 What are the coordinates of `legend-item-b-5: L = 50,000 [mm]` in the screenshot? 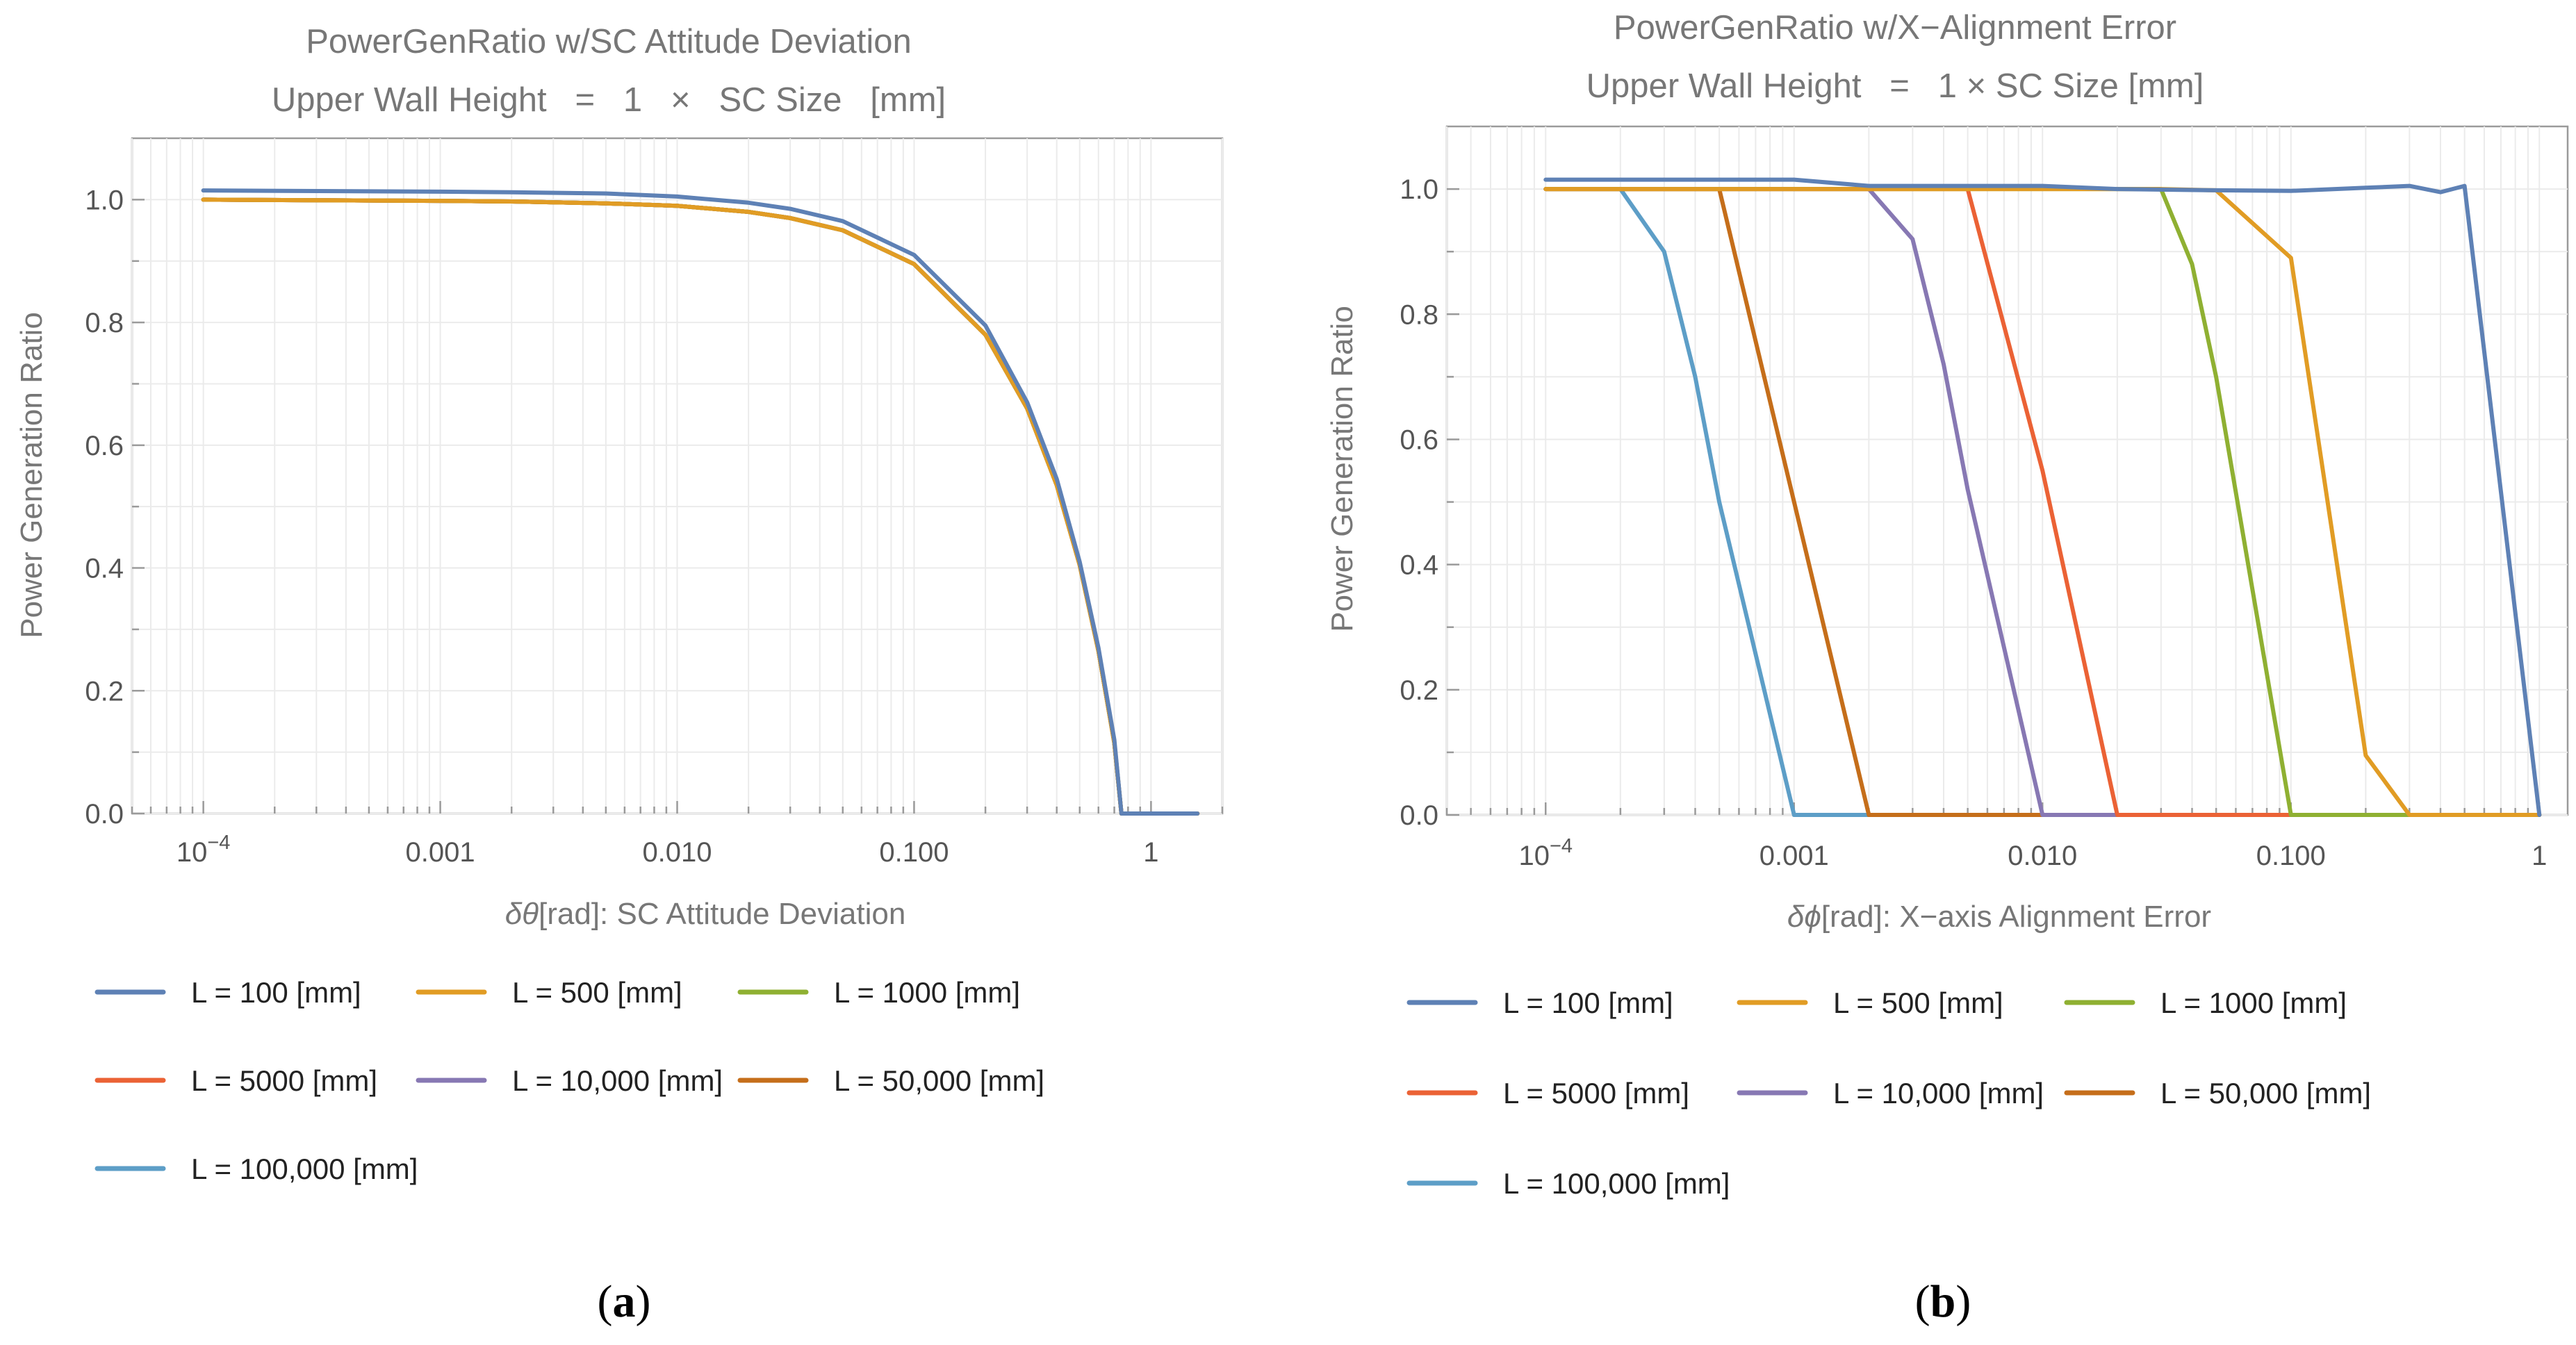 It's located at (2217, 1093).